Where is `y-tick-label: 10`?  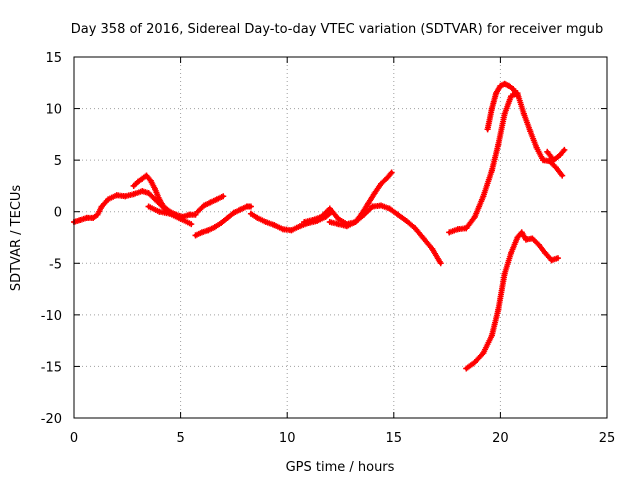 y-tick-label: 10 is located at coordinates (53, 110).